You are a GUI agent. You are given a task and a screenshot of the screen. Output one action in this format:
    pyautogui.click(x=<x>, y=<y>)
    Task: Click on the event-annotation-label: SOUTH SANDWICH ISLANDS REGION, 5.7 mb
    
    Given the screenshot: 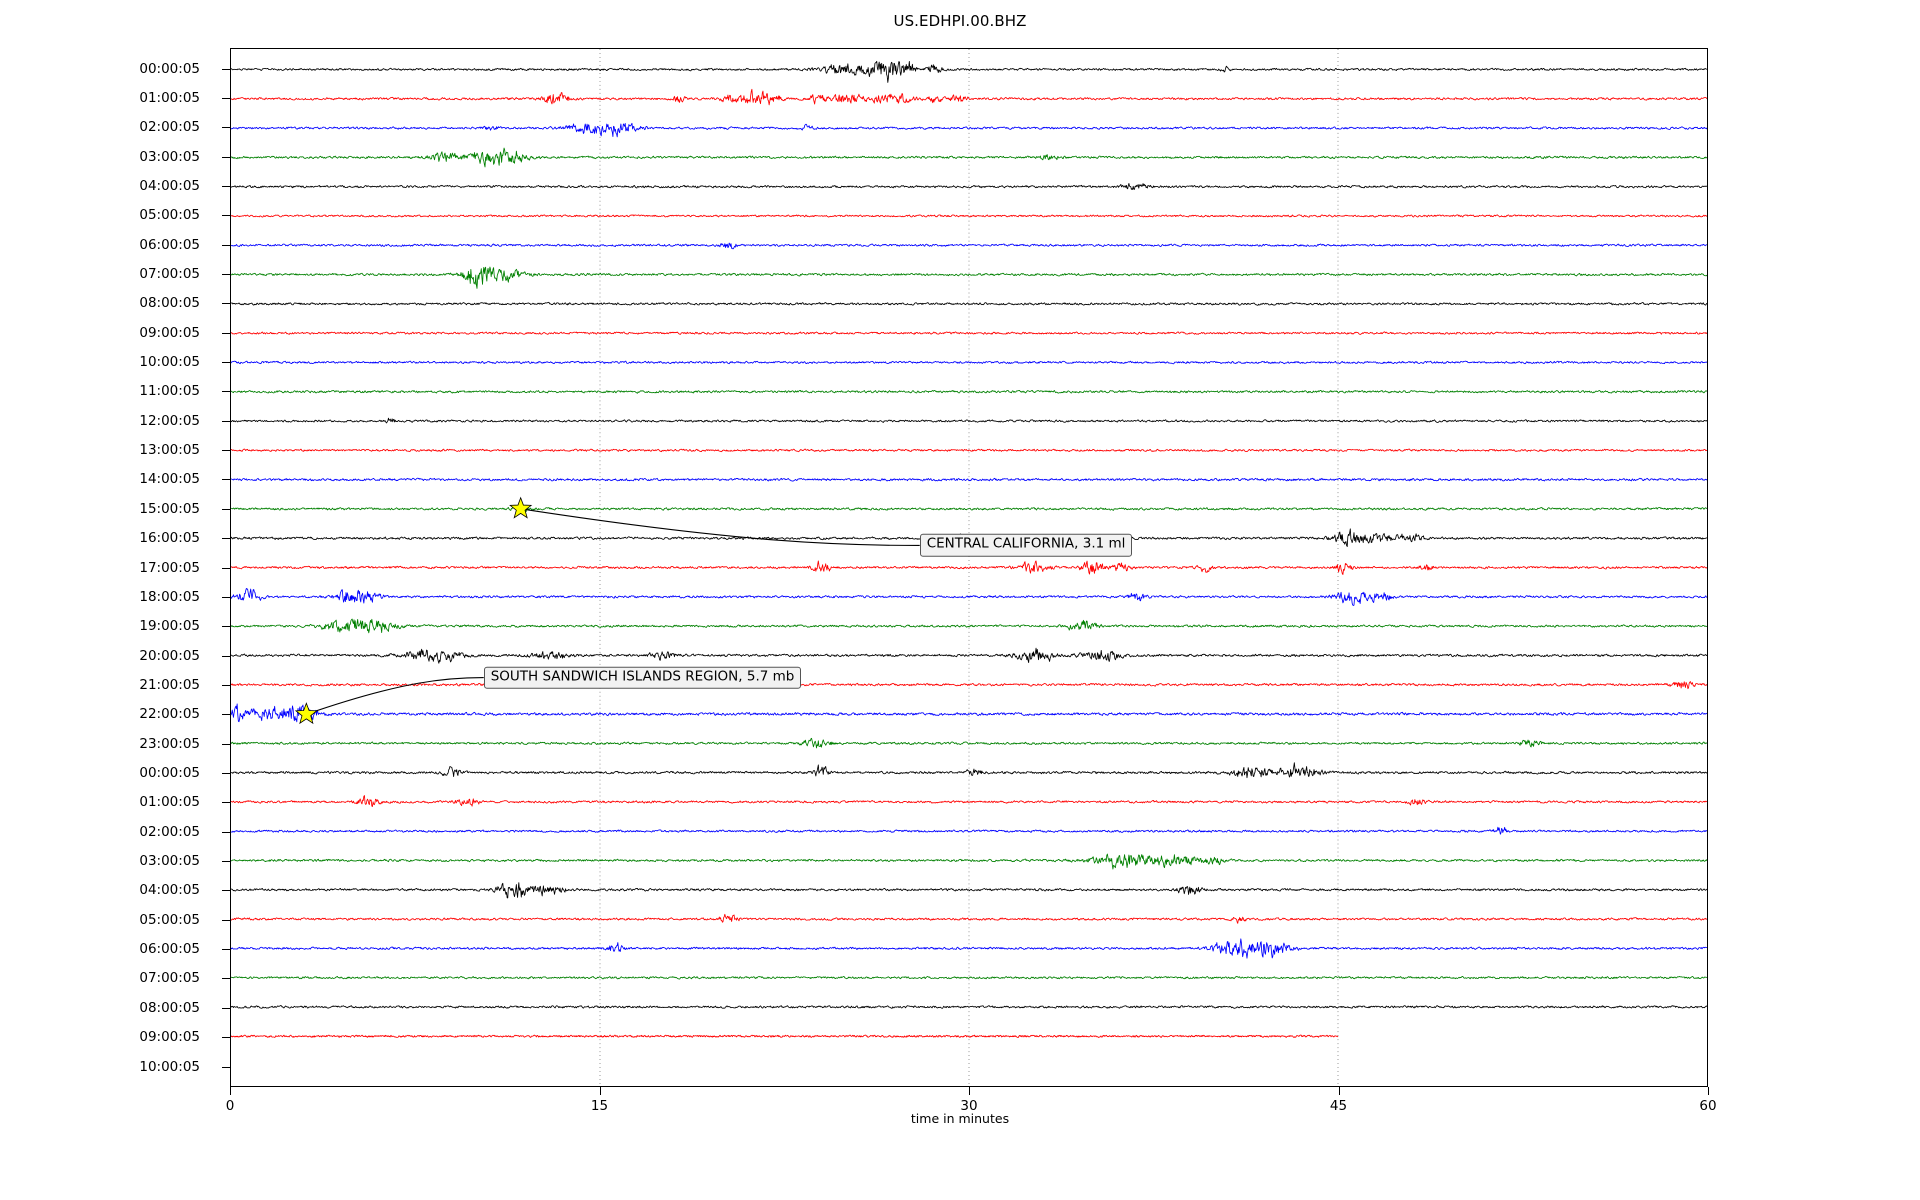 What is the action you would take?
    pyautogui.click(x=642, y=677)
    